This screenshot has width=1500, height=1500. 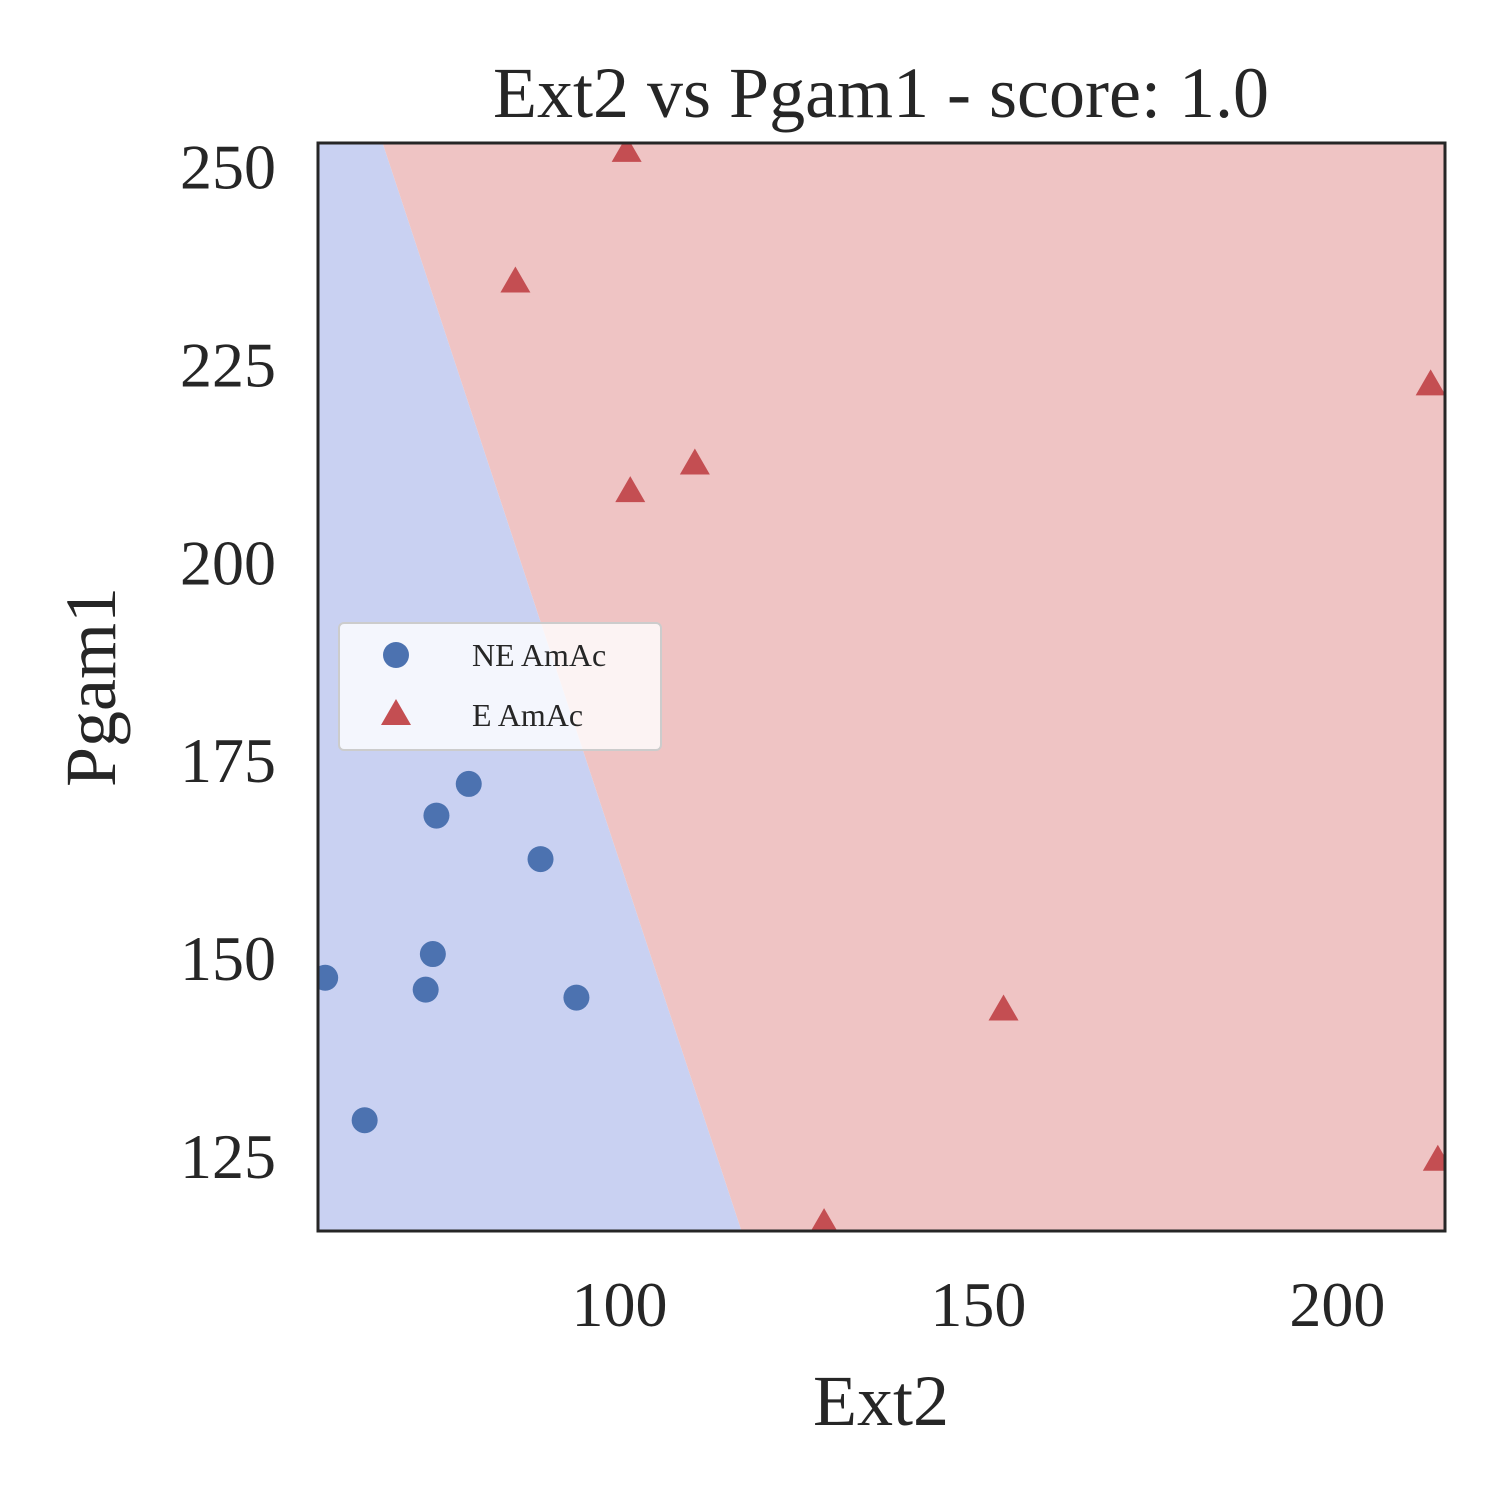 What do you see at coordinates (228, 1156) in the screenshot?
I see `y-tick-label-125: 125` at bounding box center [228, 1156].